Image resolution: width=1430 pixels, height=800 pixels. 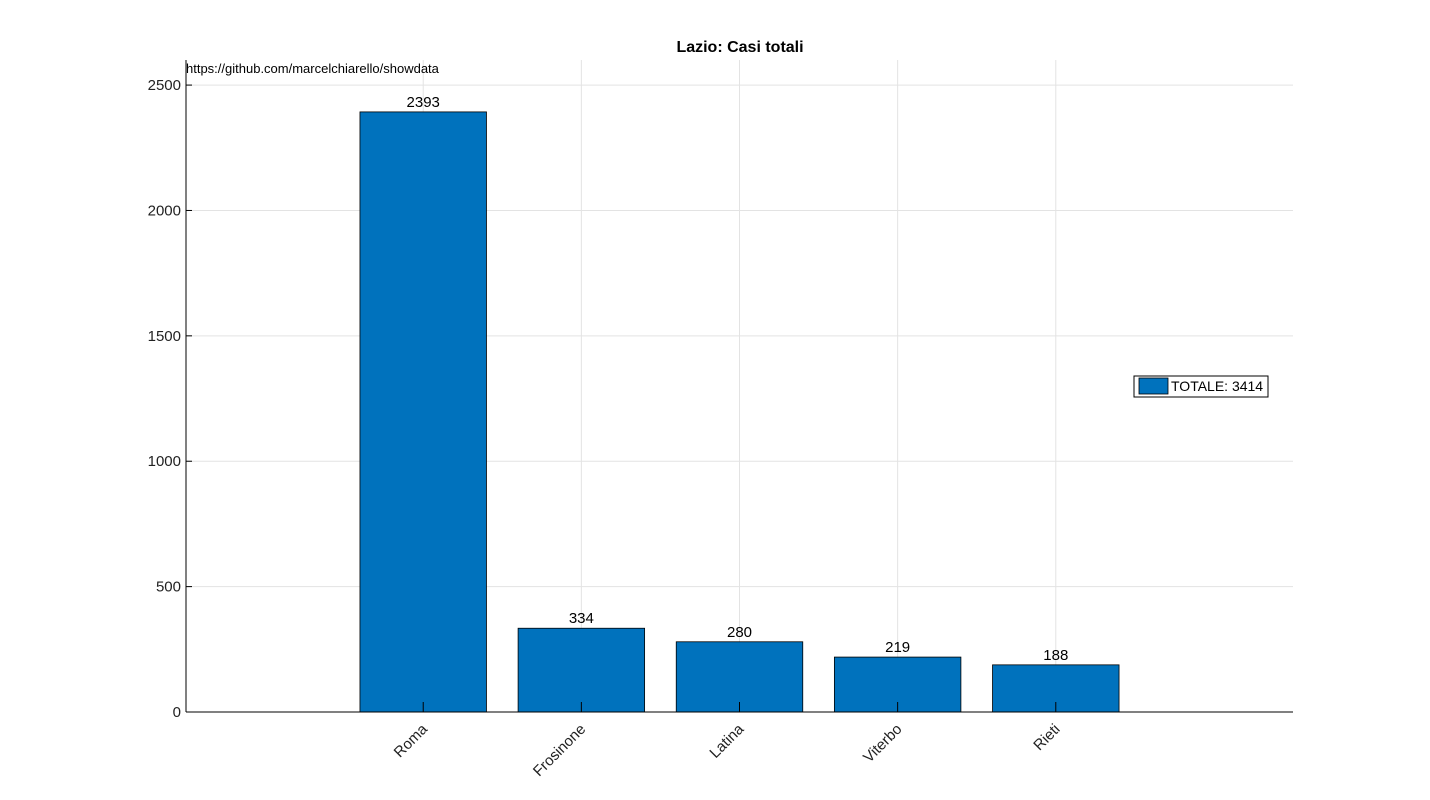 I want to click on data-label: 2393, so click(x=423, y=102).